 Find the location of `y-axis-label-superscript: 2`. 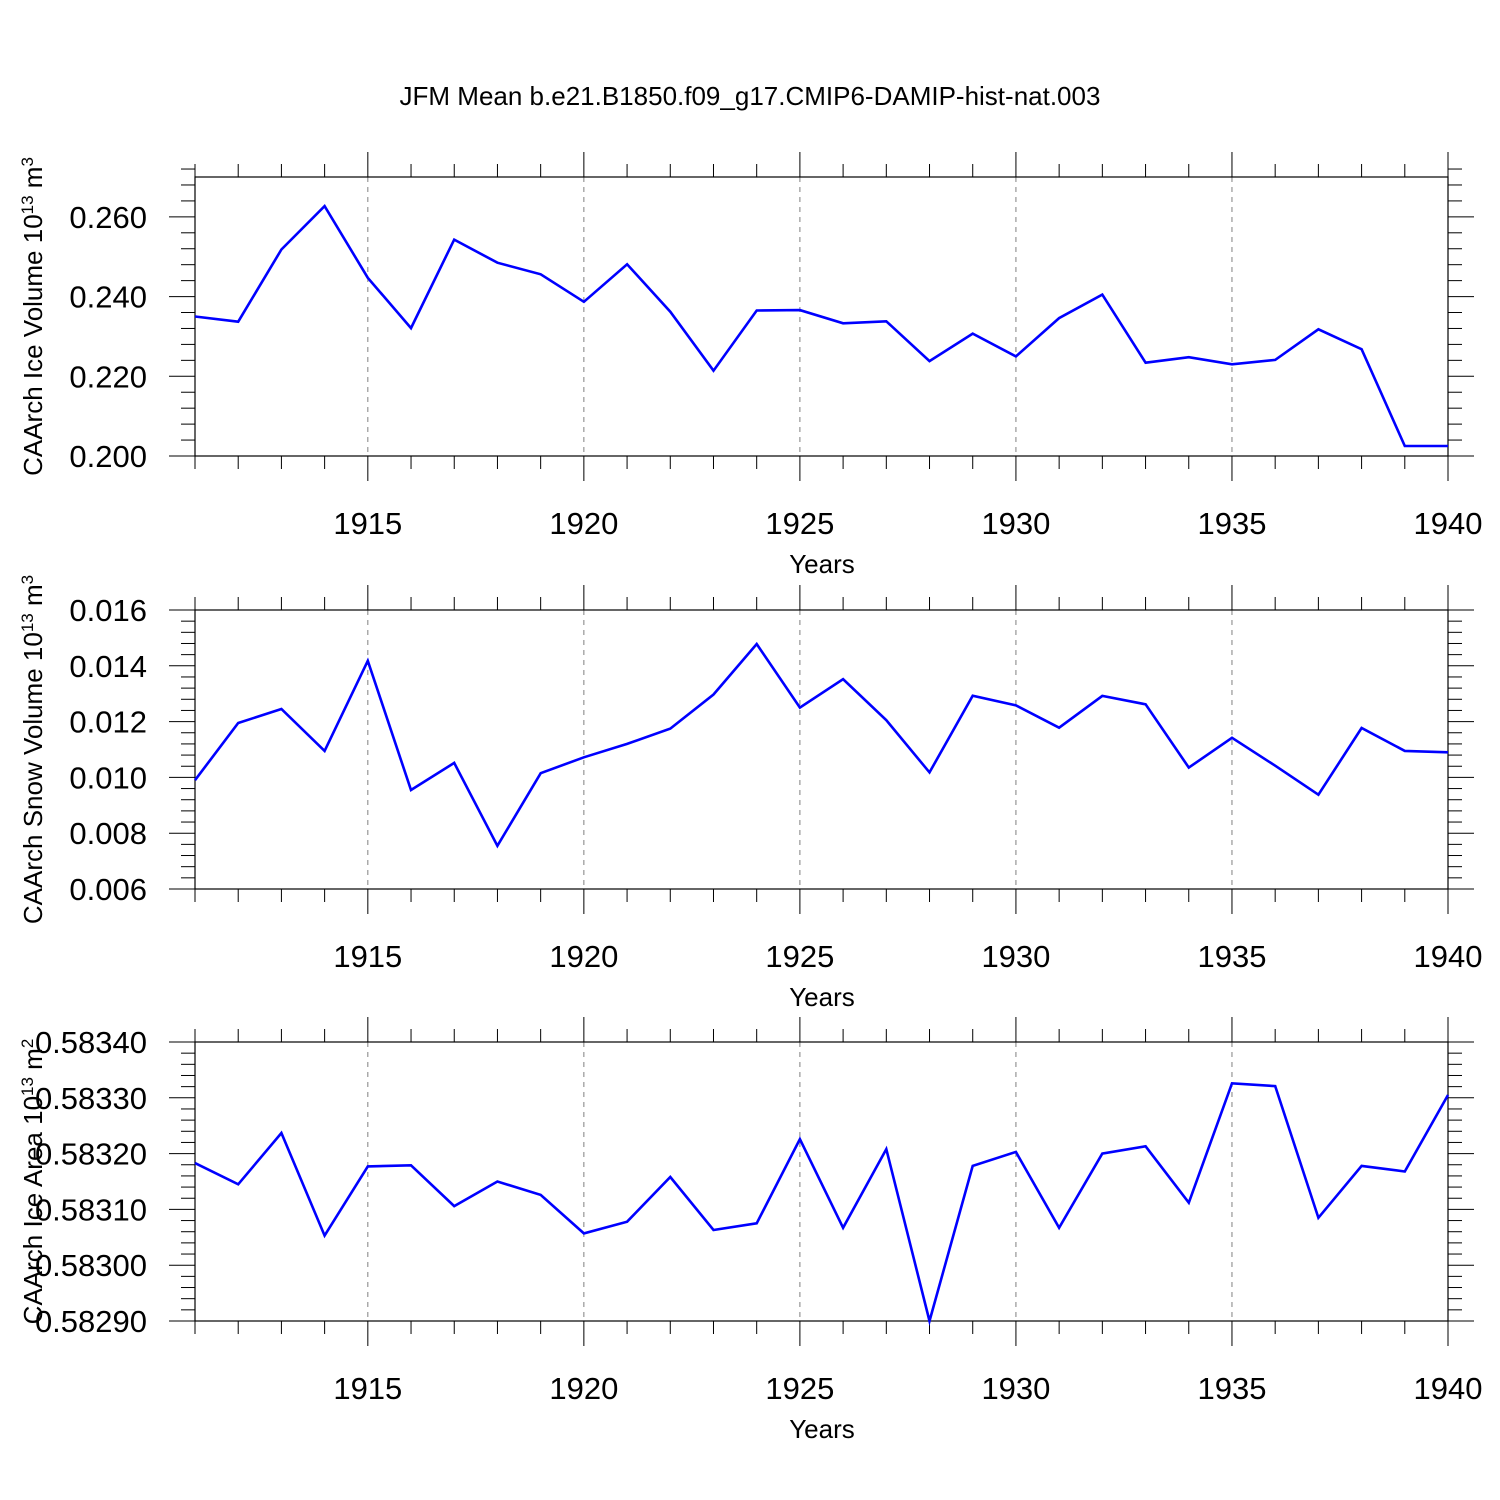

y-axis-label-superscript: 2 is located at coordinates (27, 1043).